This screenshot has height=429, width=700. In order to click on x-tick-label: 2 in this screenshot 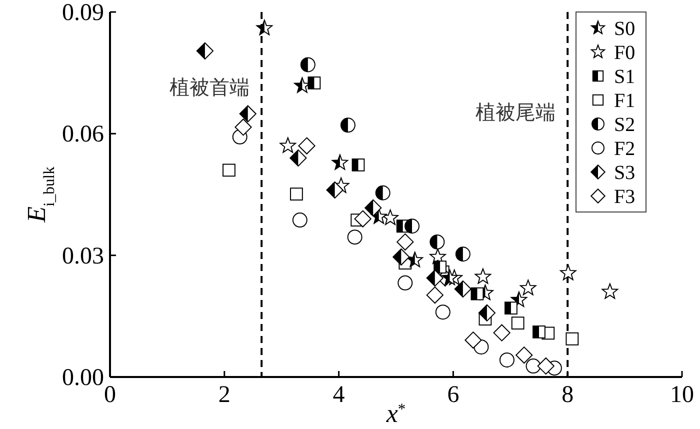, I will do `click(224, 395)`.